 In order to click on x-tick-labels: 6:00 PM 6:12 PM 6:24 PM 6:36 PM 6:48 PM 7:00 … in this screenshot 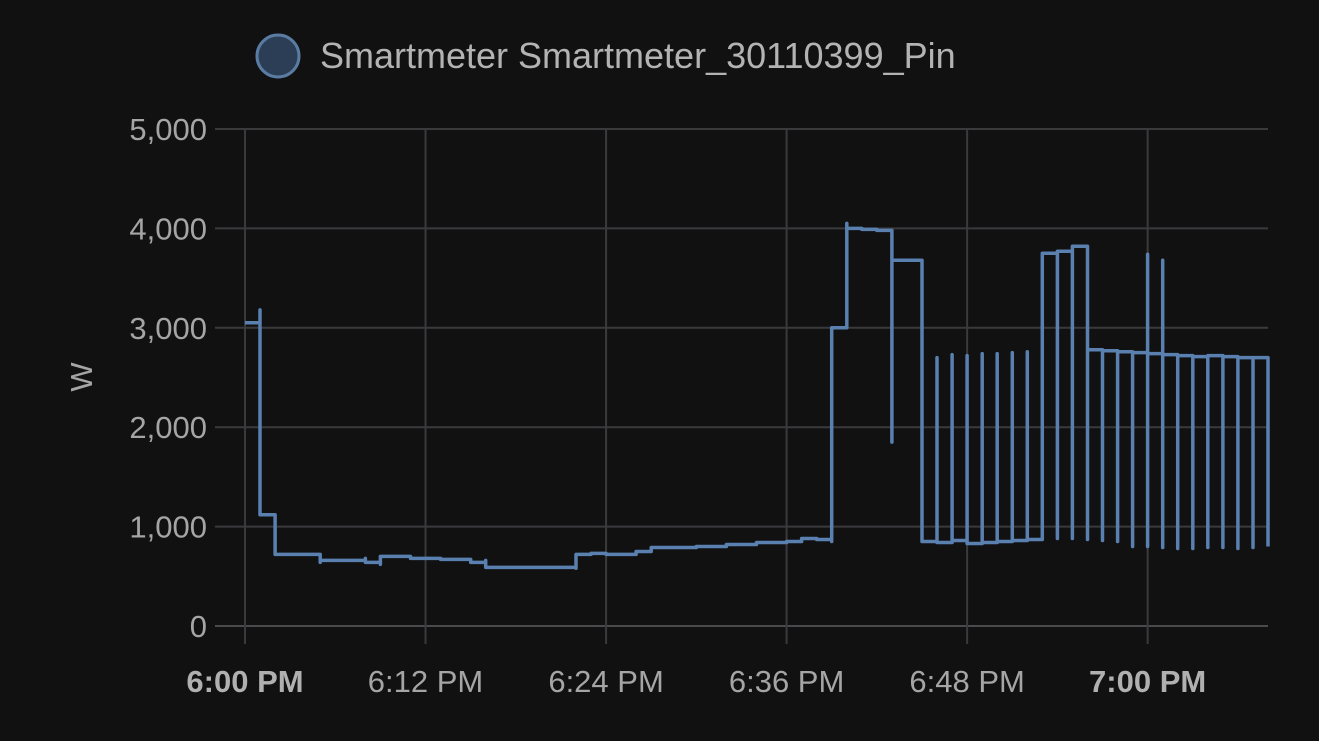, I will do `click(696, 681)`.